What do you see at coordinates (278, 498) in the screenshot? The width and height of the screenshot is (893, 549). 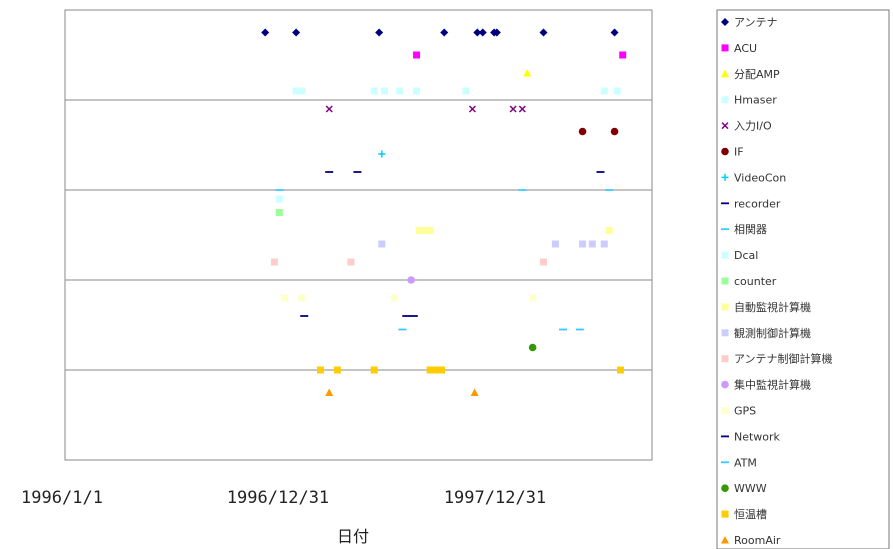 I see `x-tick-label: 1996/12/31` at bounding box center [278, 498].